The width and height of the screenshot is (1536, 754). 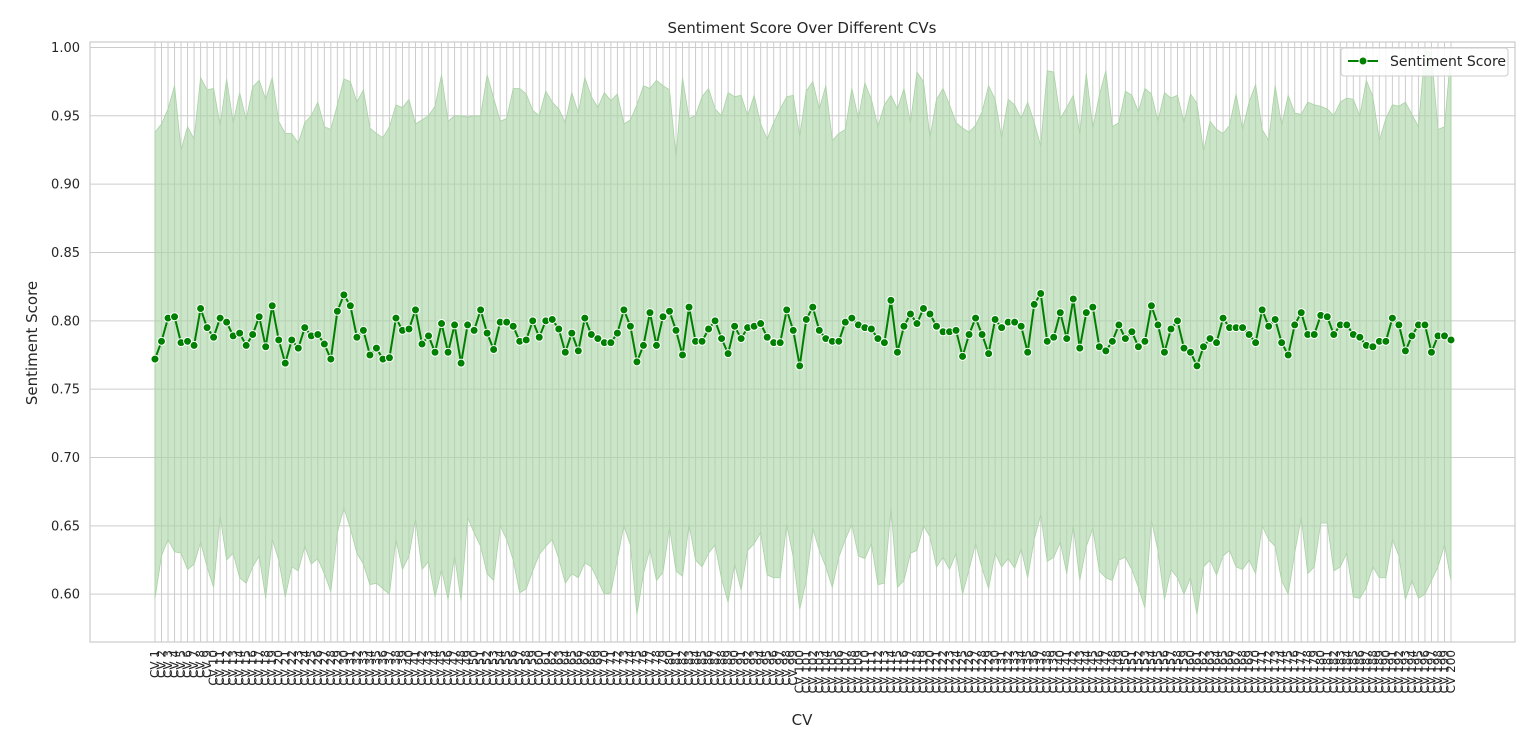 What do you see at coordinates (793, 668) in the screenshot?
I see `x-tick-label: CV 99` at bounding box center [793, 668].